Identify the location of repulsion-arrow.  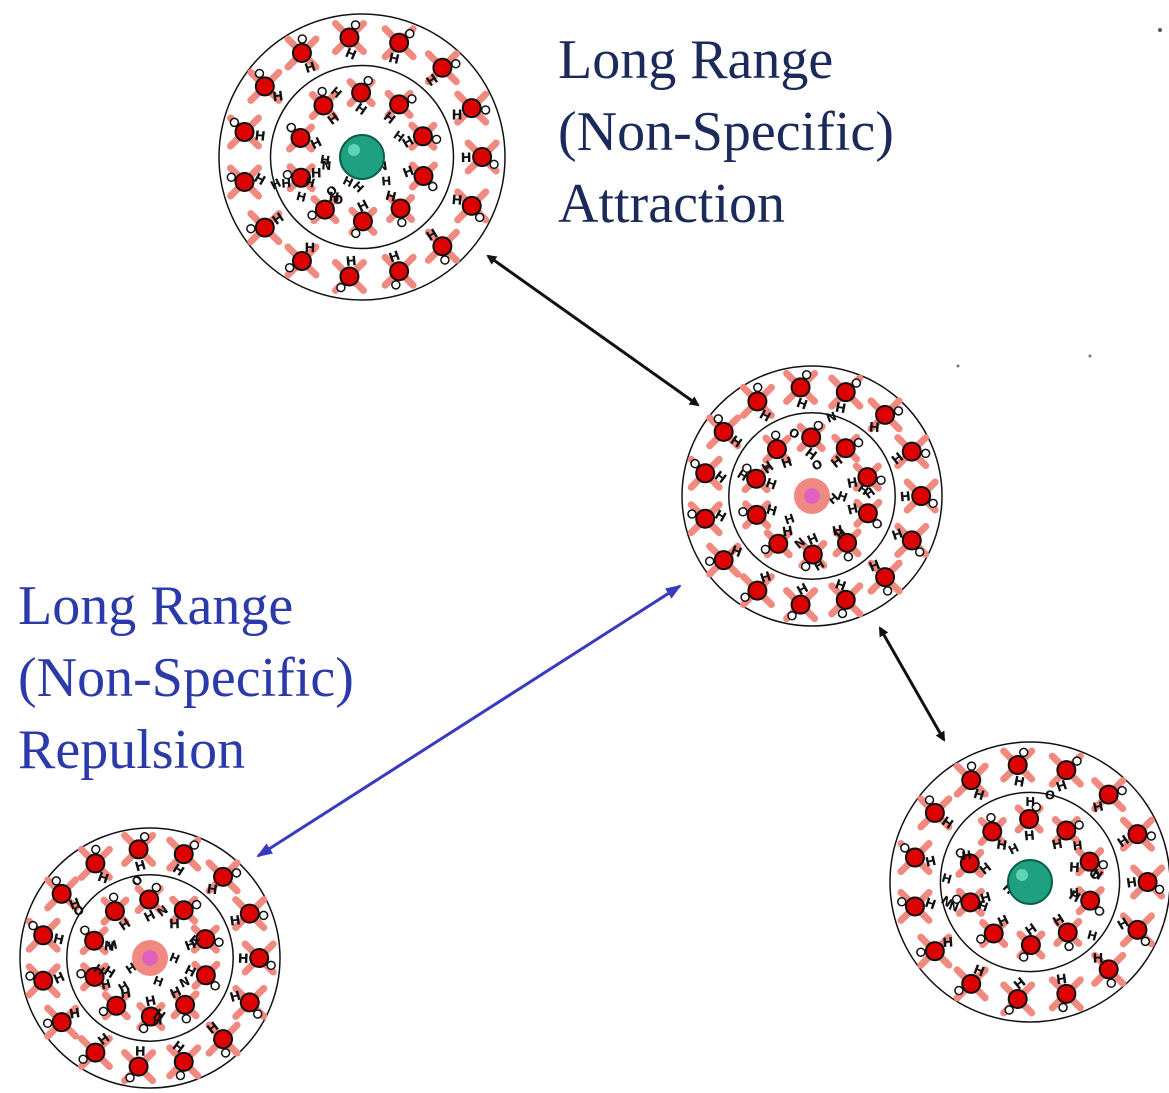
(469, 721).